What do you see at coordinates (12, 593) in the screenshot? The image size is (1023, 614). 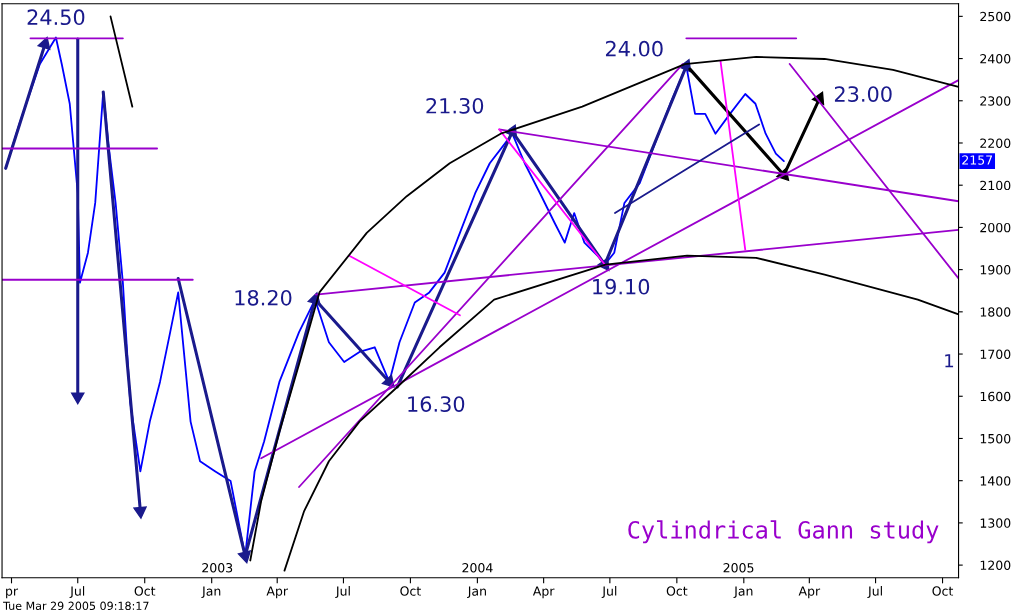 I see `x-tick-label: pr` at bounding box center [12, 593].